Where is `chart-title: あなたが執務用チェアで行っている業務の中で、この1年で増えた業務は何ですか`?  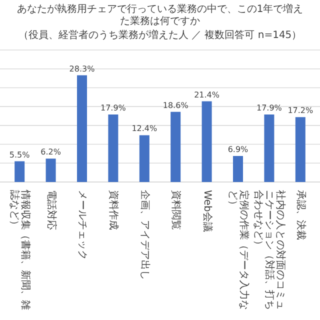 chart-title: あなたが執務用チェアで行っている業務の中で、この1年で増えた業務は何ですか is located at coordinates (160, 15).